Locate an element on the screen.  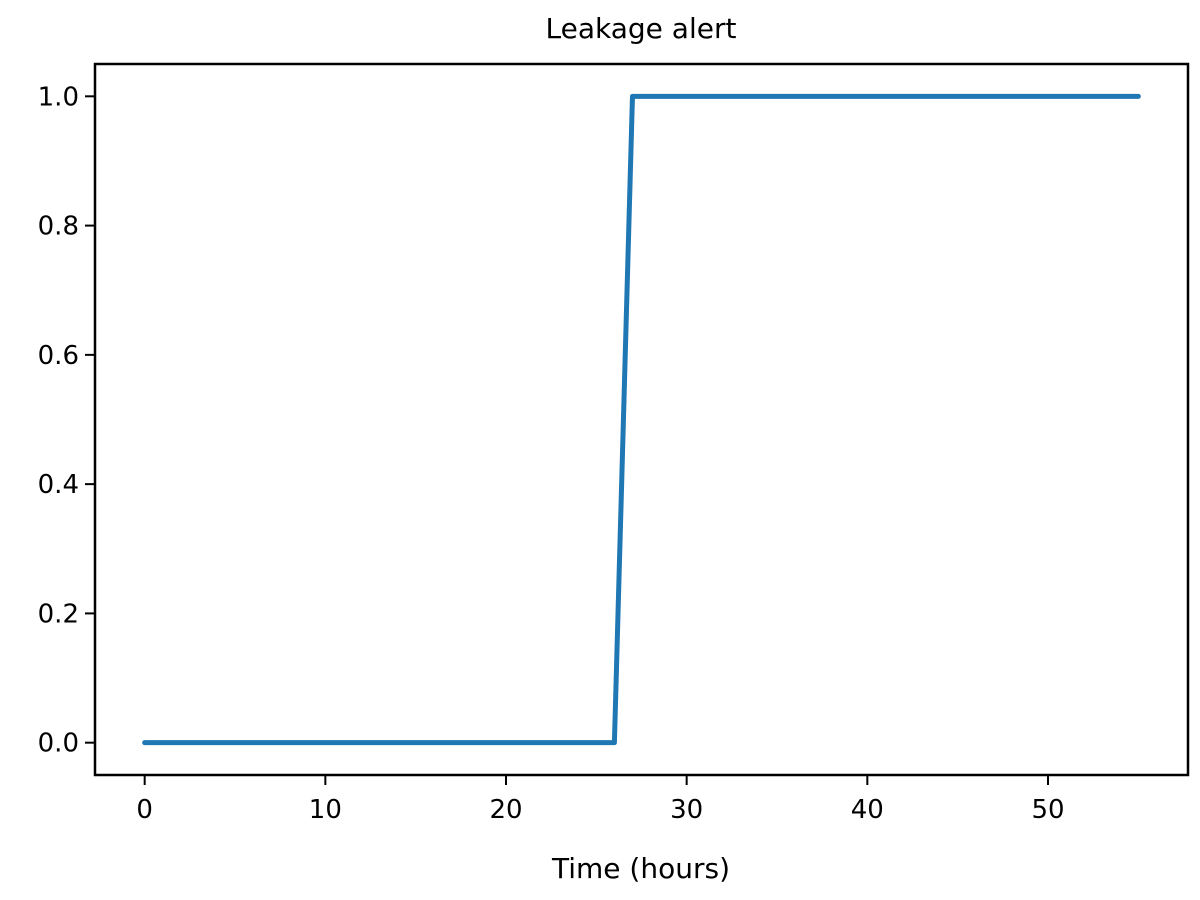
x-tick-label: 40 is located at coordinates (867, 810).